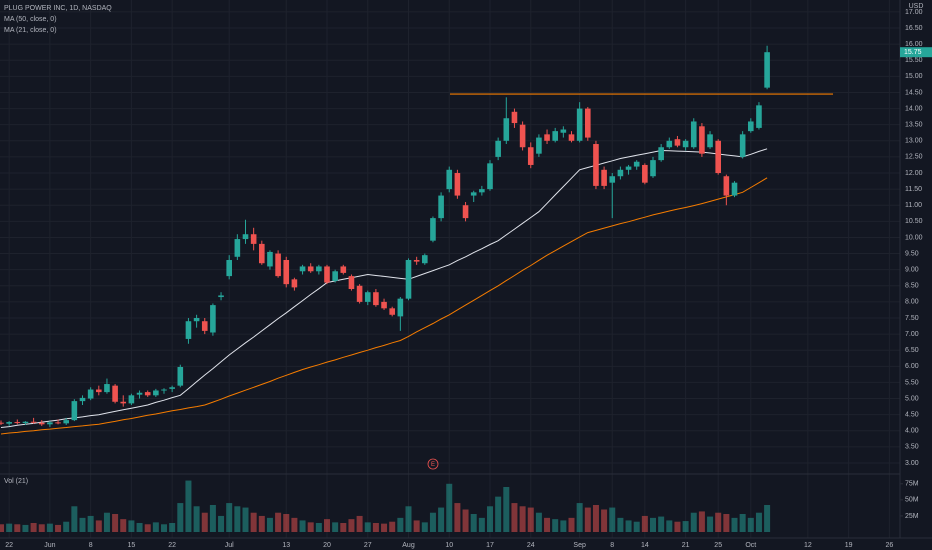 This screenshot has width=932, height=550. I want to click on y-tick-label: 6.50, so click(912, 350).